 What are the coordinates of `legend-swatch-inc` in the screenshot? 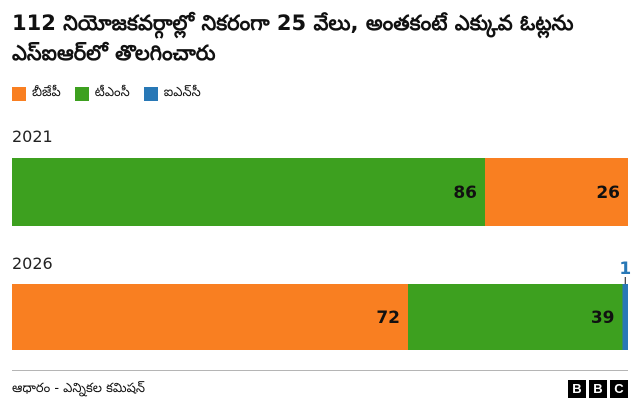 It's located at (150, 94).